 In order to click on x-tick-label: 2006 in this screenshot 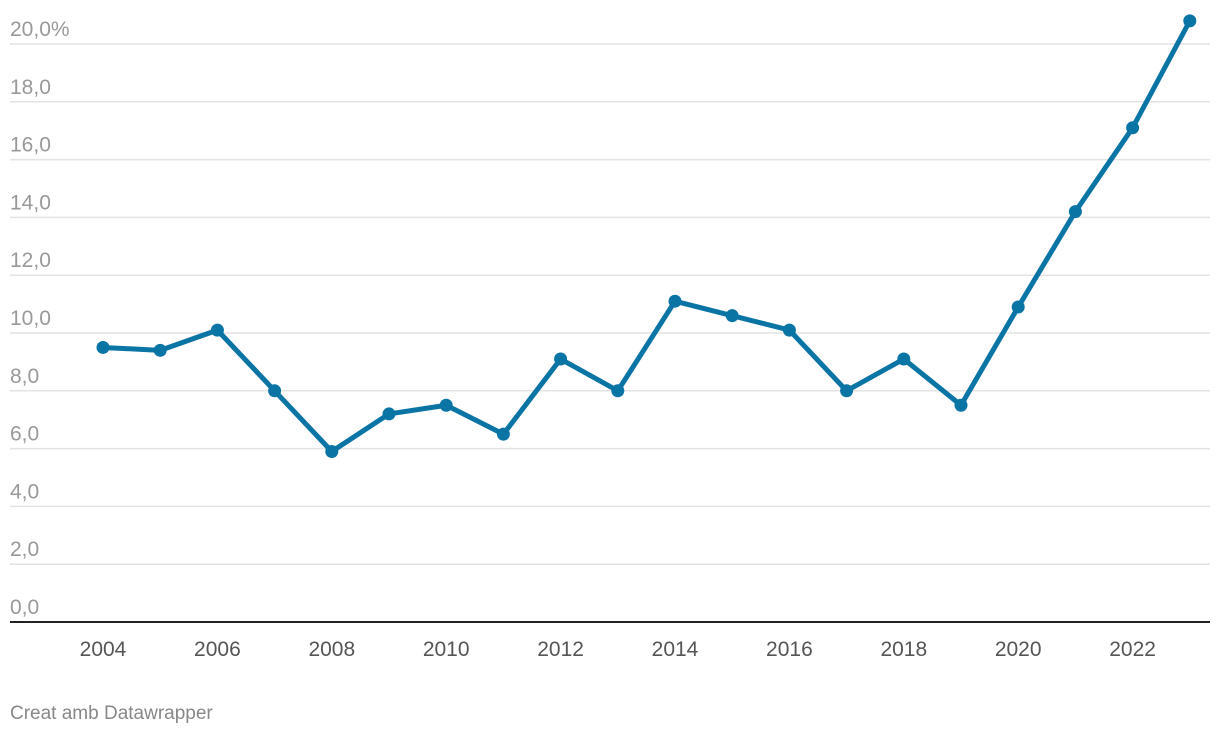, I will do `click(217, 649)`.